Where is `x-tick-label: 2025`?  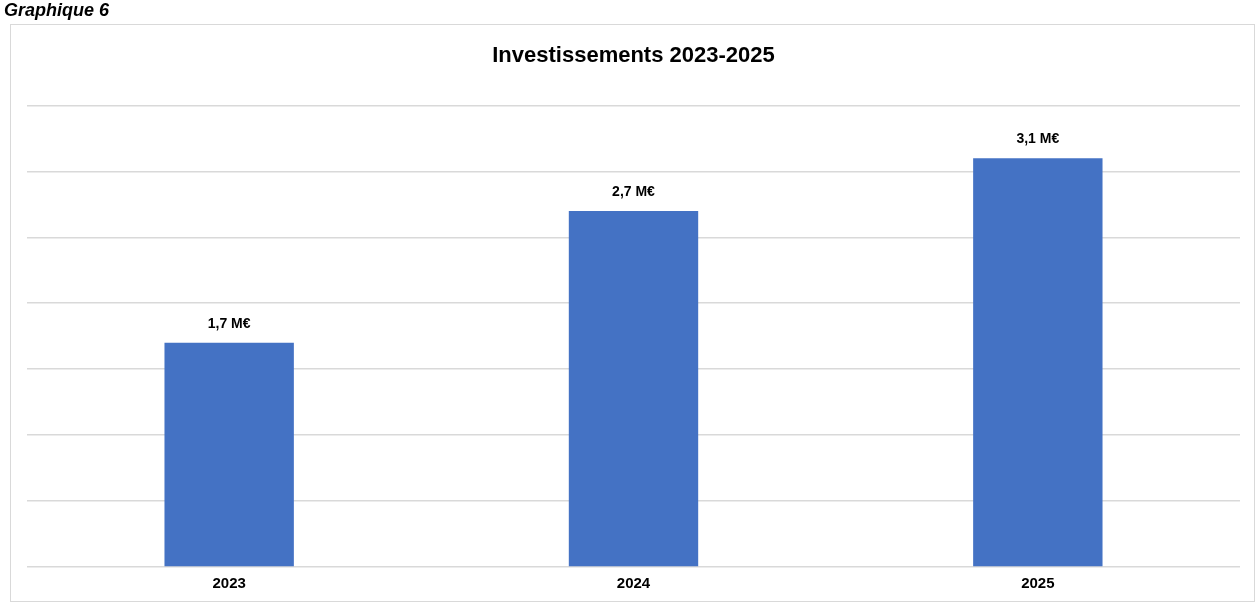 x-tick-label: 2025 is located at coordinates (1038, 583).